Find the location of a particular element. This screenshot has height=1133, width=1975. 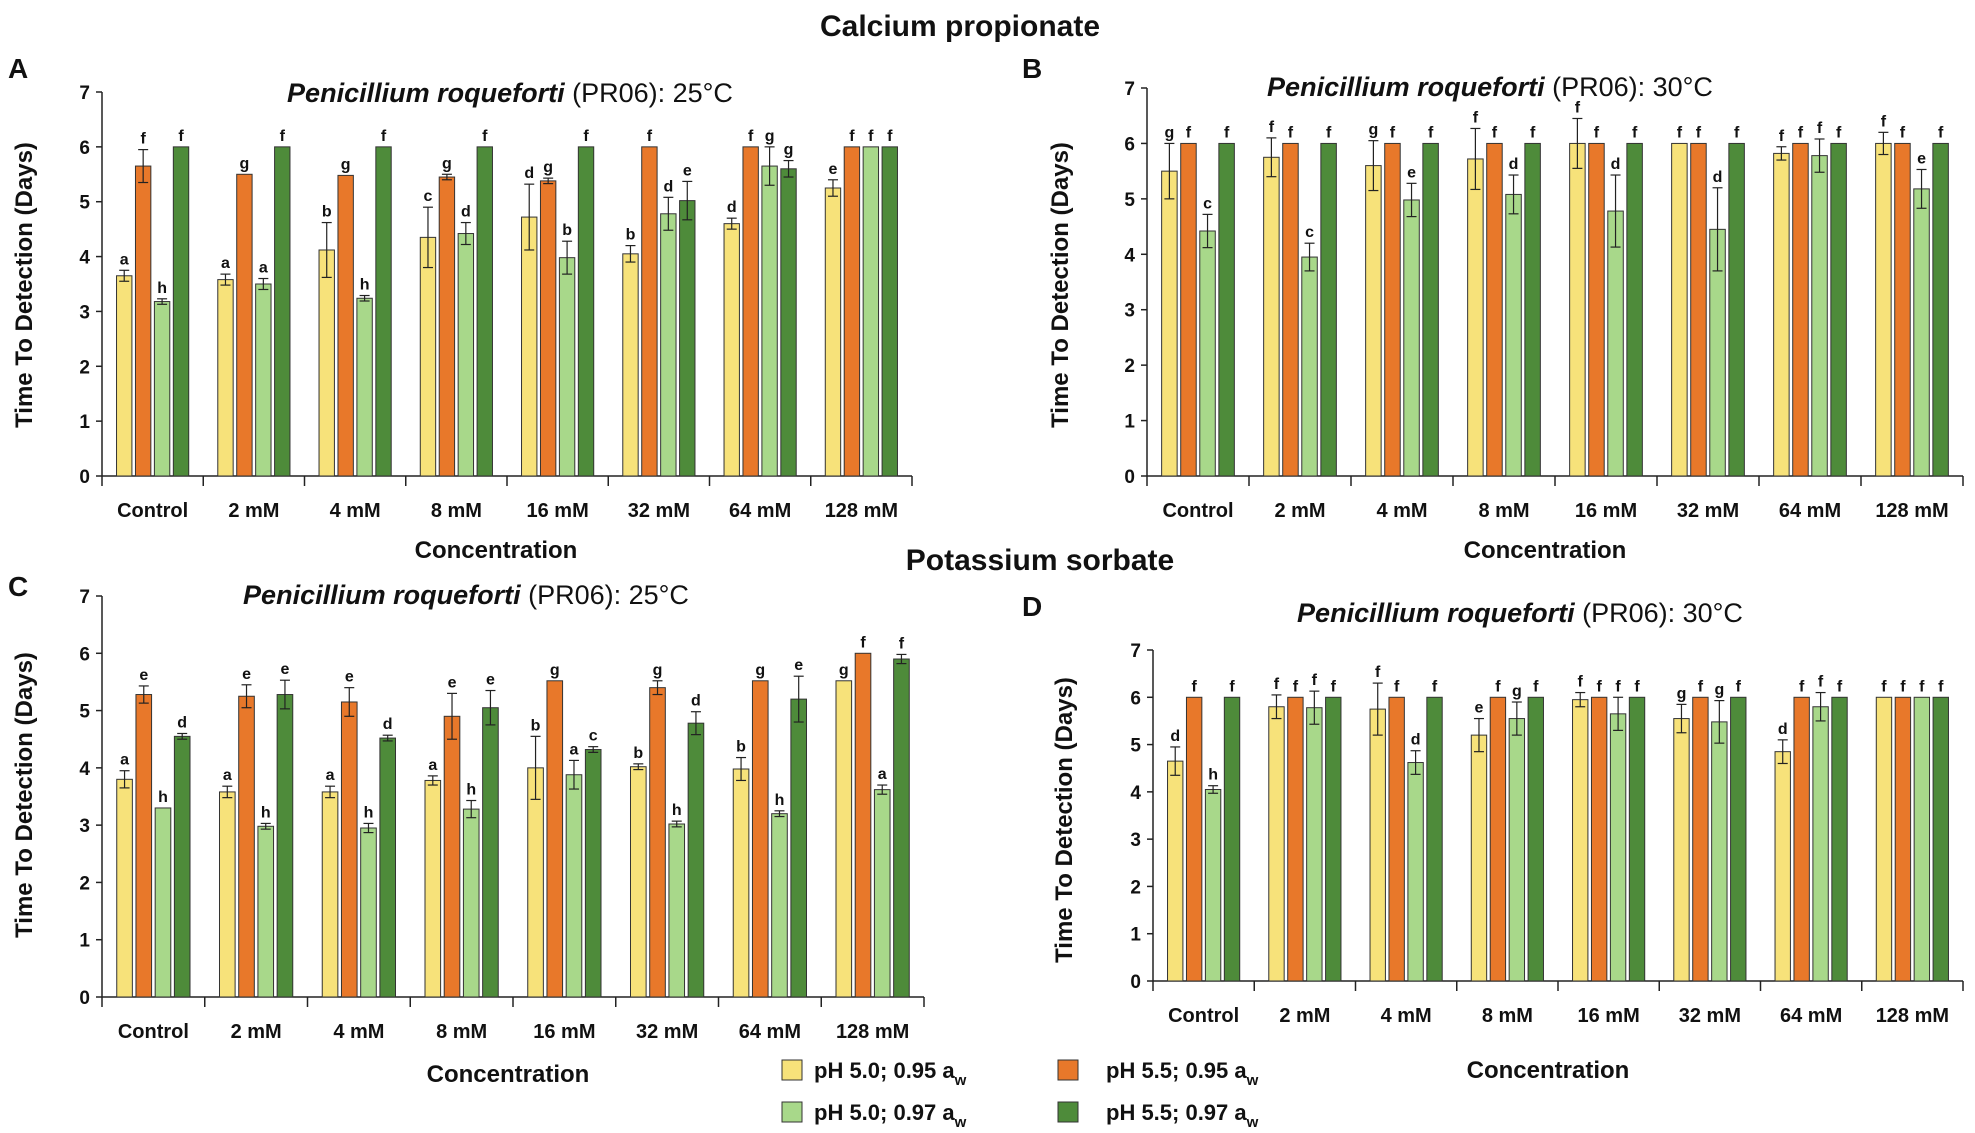

category-label: 8 mM is located at coordinates (456, 511).